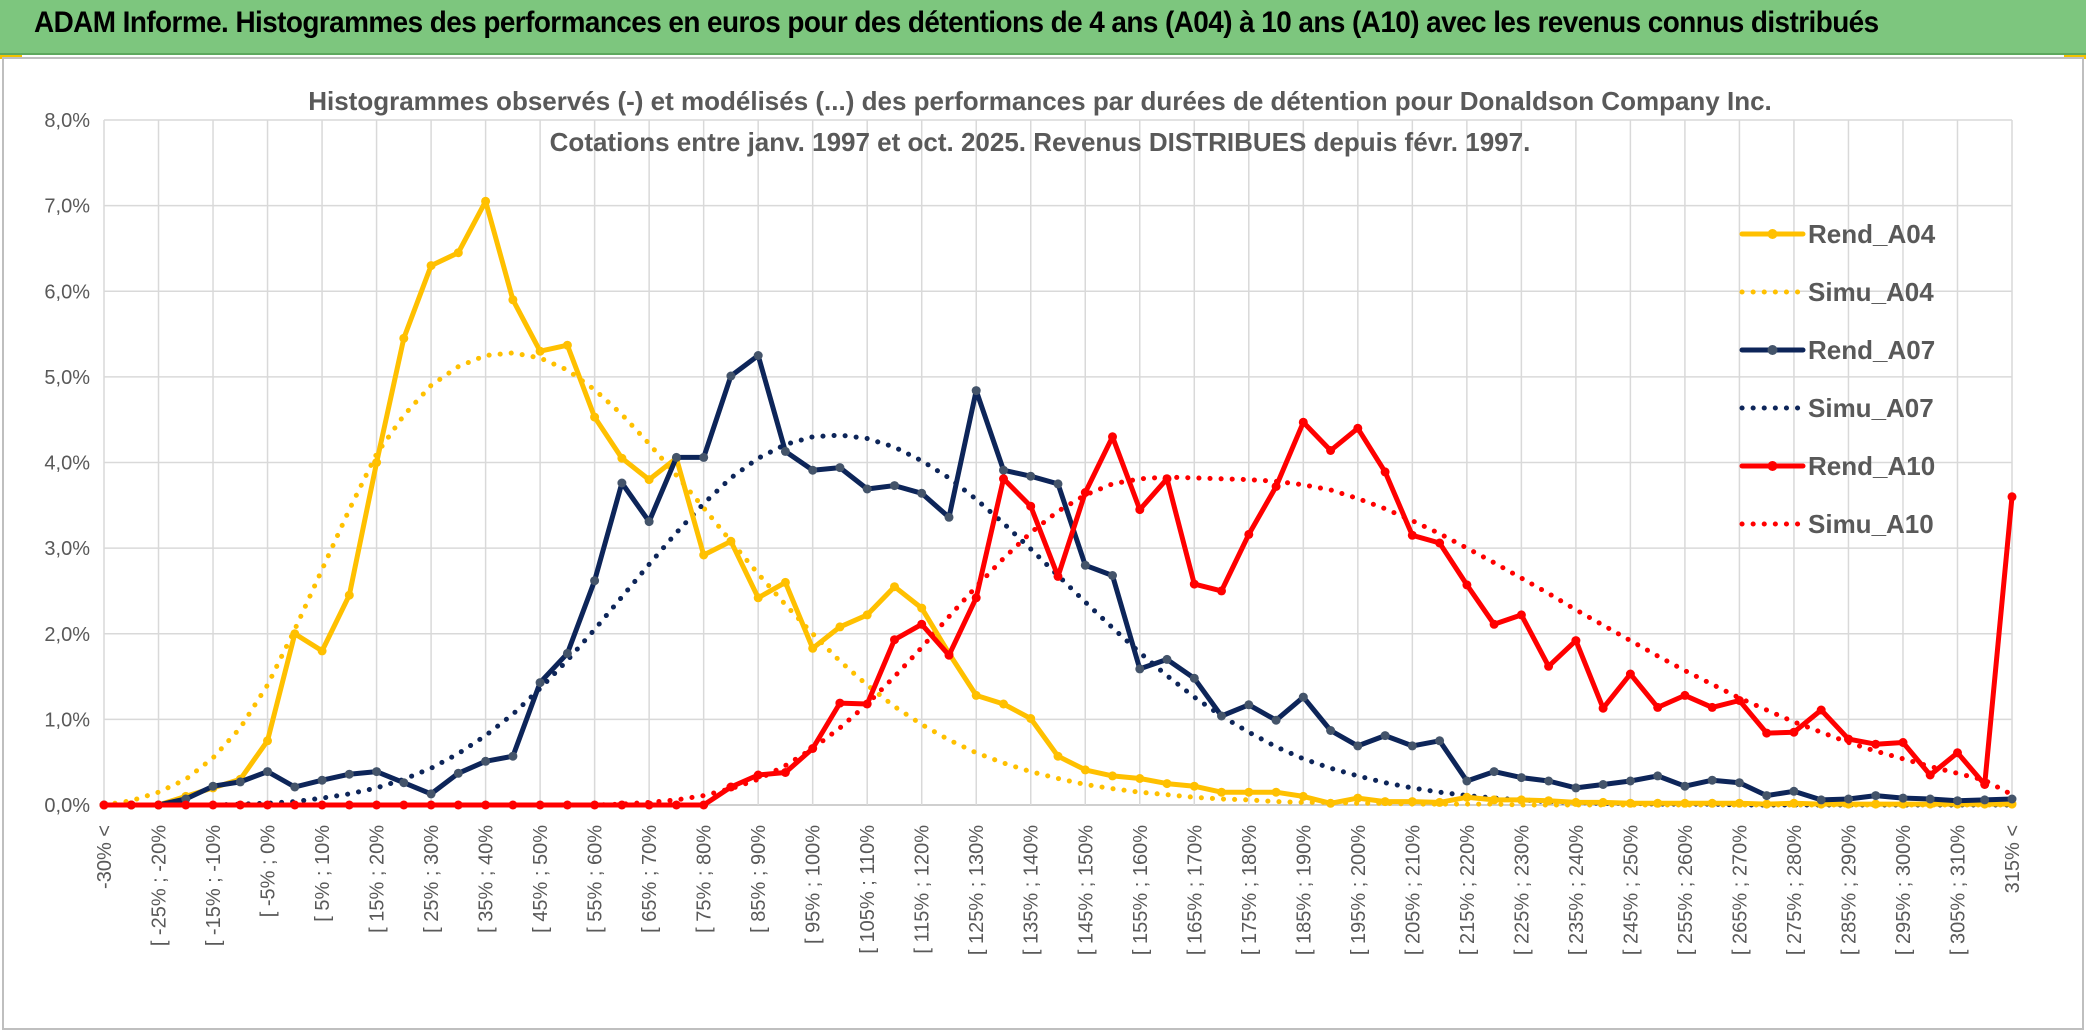 The width and height of the screenshot is (2086, 1033). What do you see at coordinates (1849, 890) in the screenshot?
I see `x-tick-label: [ 285% ; 290%` at bounding box center [1849, 890].